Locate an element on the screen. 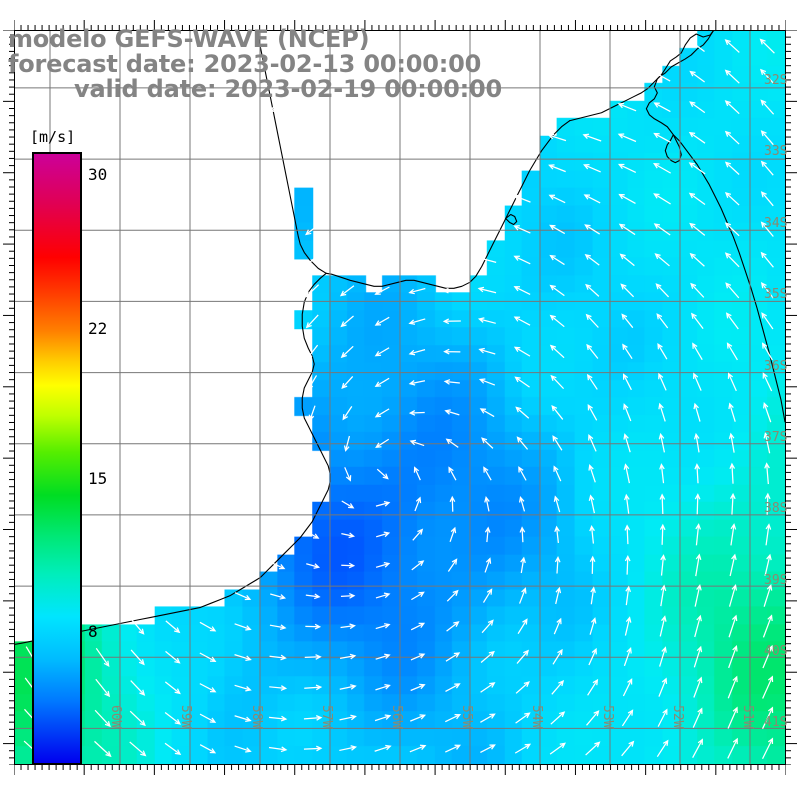  colorbar-tick-22: 22 is located at coordinates (98, 328).